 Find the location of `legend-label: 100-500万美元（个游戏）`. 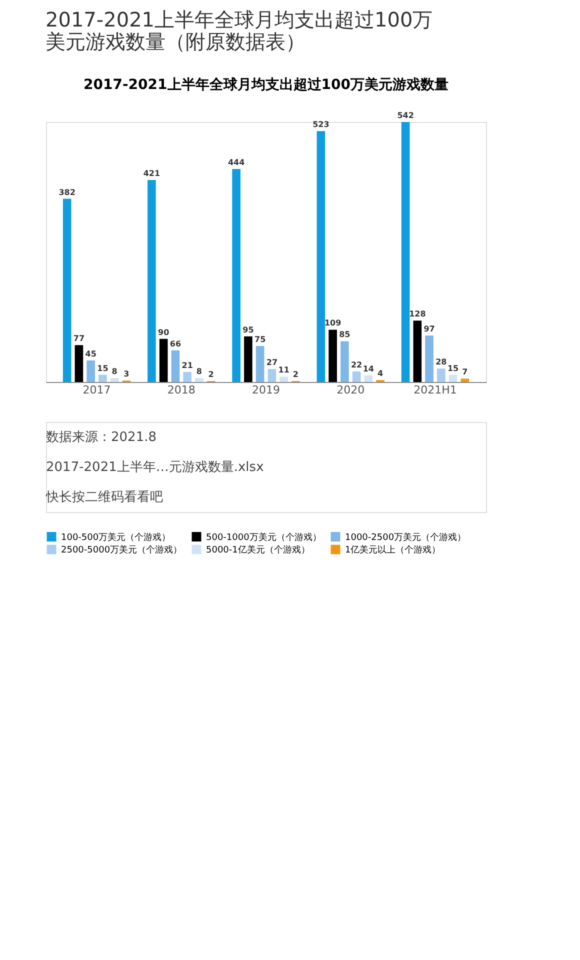

legend-label: 100-500万美元（个游戏） is located at coordinates (116, 537).